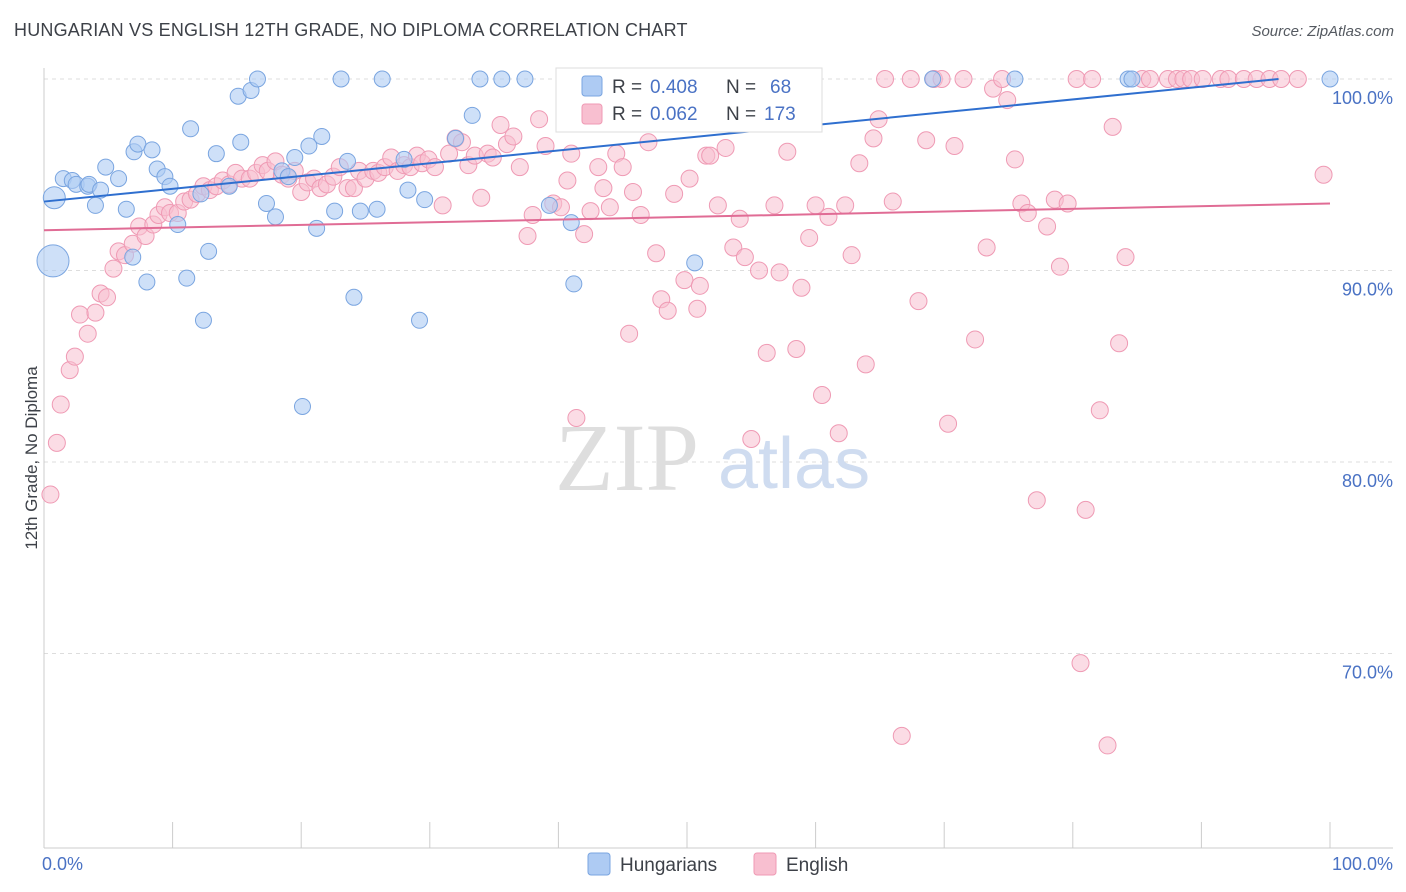 The height and width of the screenshot is (892, 1406). What do you see at coordinates (627, 114) in the screenshot?
I see `stats-english-r-label: R =` at bounding box center [627, 114].